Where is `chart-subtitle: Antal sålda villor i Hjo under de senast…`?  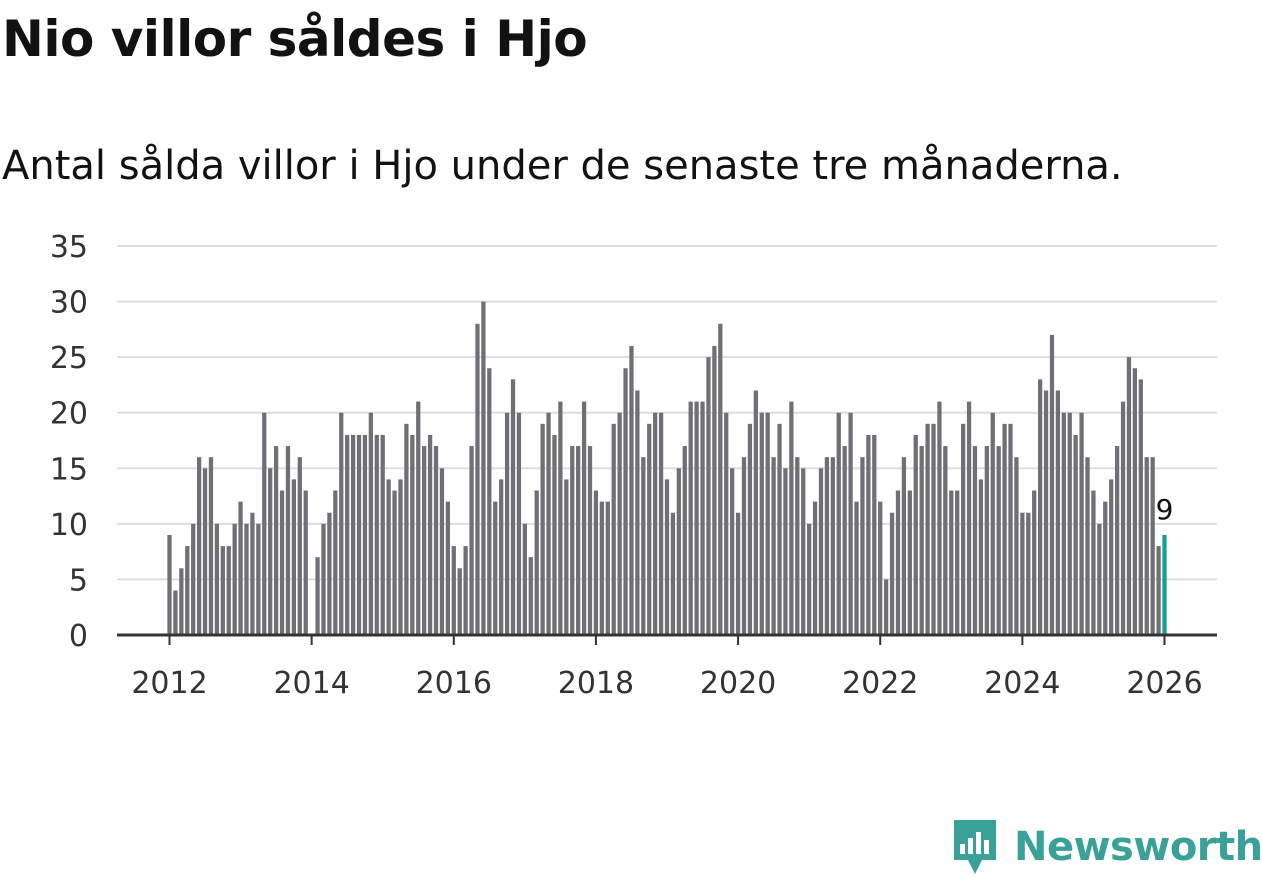
chart-subtitle: Antal sålda villor i Hjo under de senast… is located at coordinates (562, 166).